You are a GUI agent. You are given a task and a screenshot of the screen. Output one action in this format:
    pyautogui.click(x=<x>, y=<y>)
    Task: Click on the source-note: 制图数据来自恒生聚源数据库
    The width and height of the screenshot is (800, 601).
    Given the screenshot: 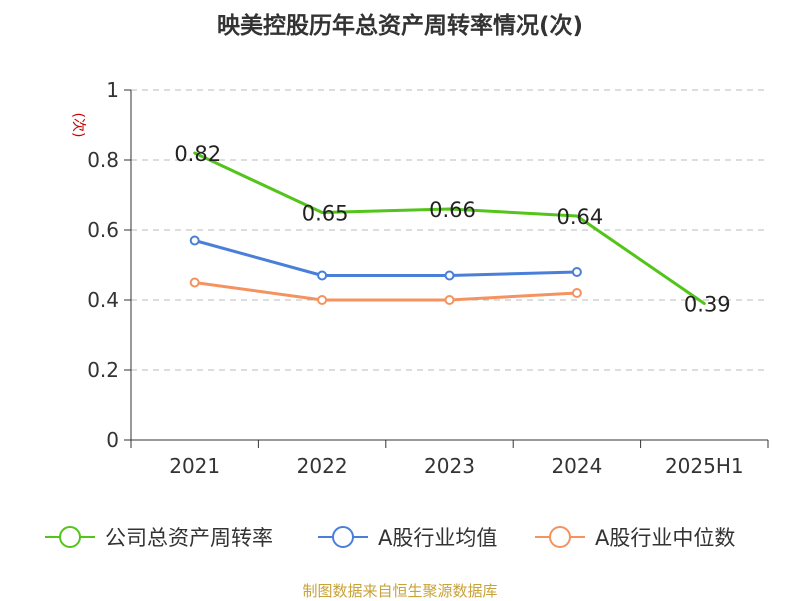 What is the action you would take?
    pyautogui.click(x=400, y=591)
    